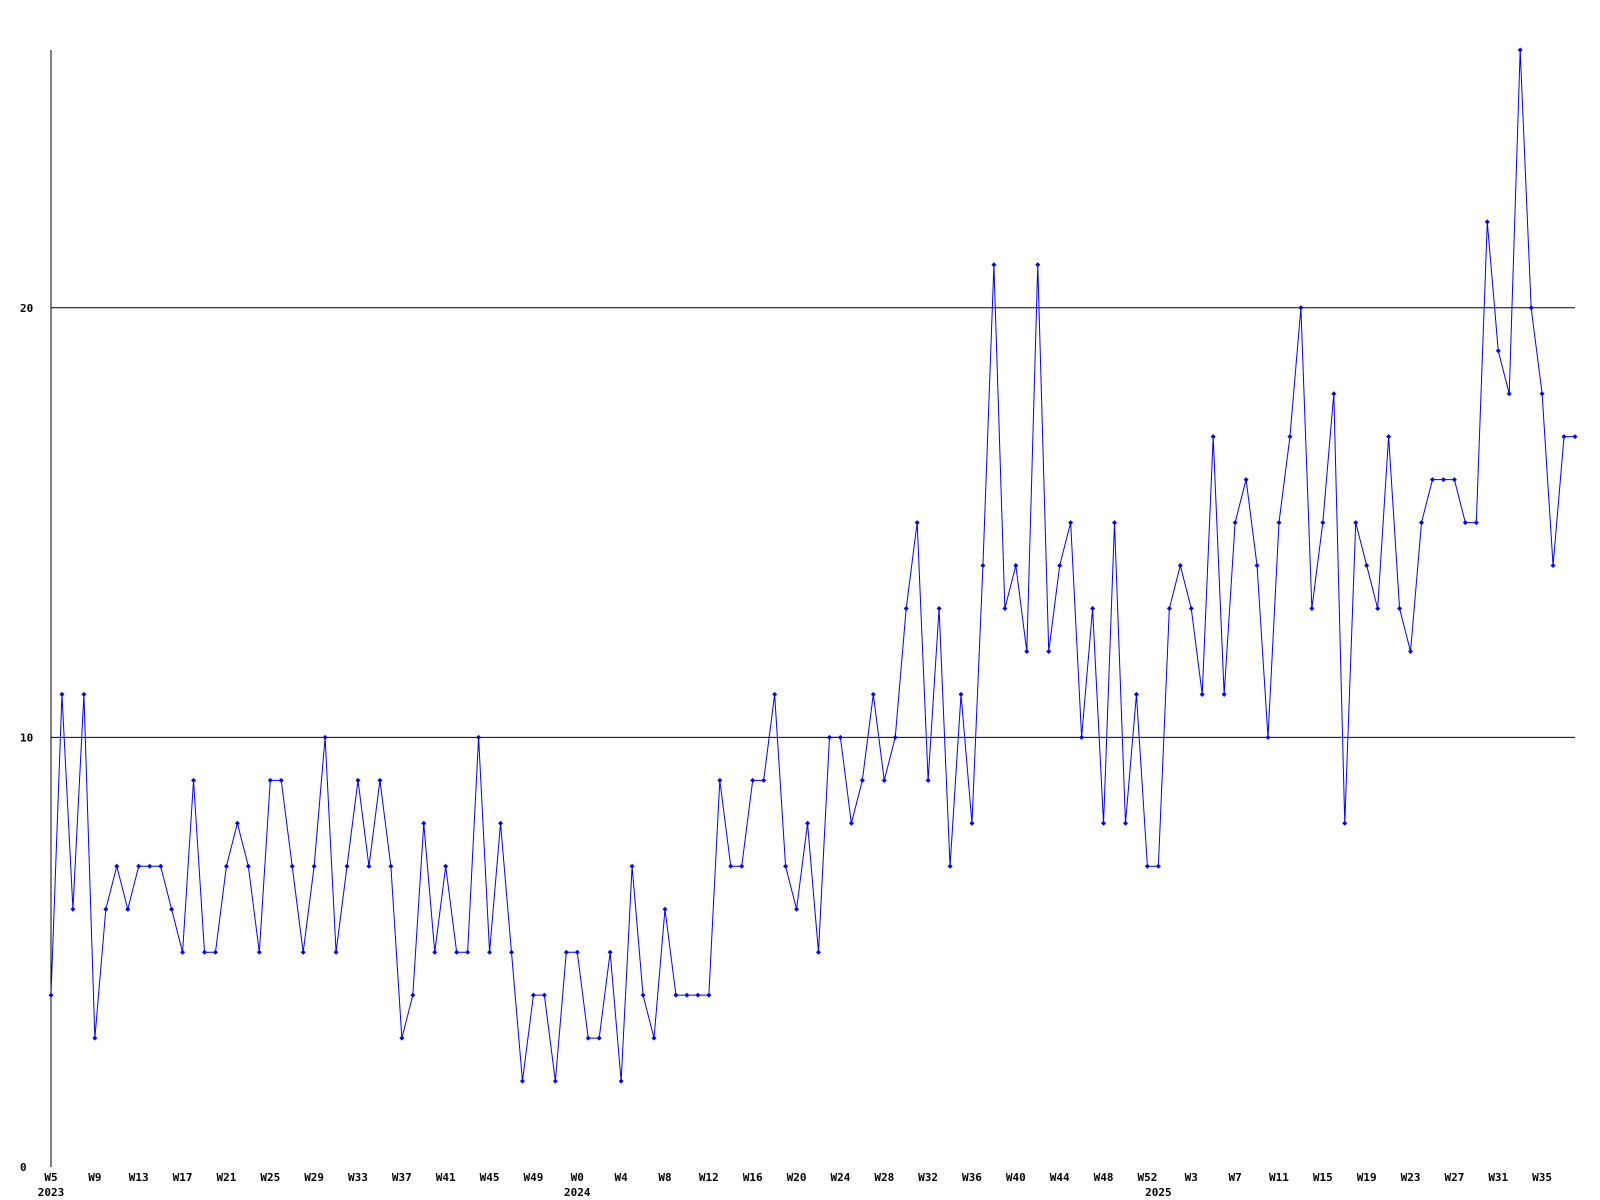 This screenshot has height=1200, width=1600. Describe the element at coordinates (1542, 1177) in the screenshot. I see `x-tick-label: W35` at that location.